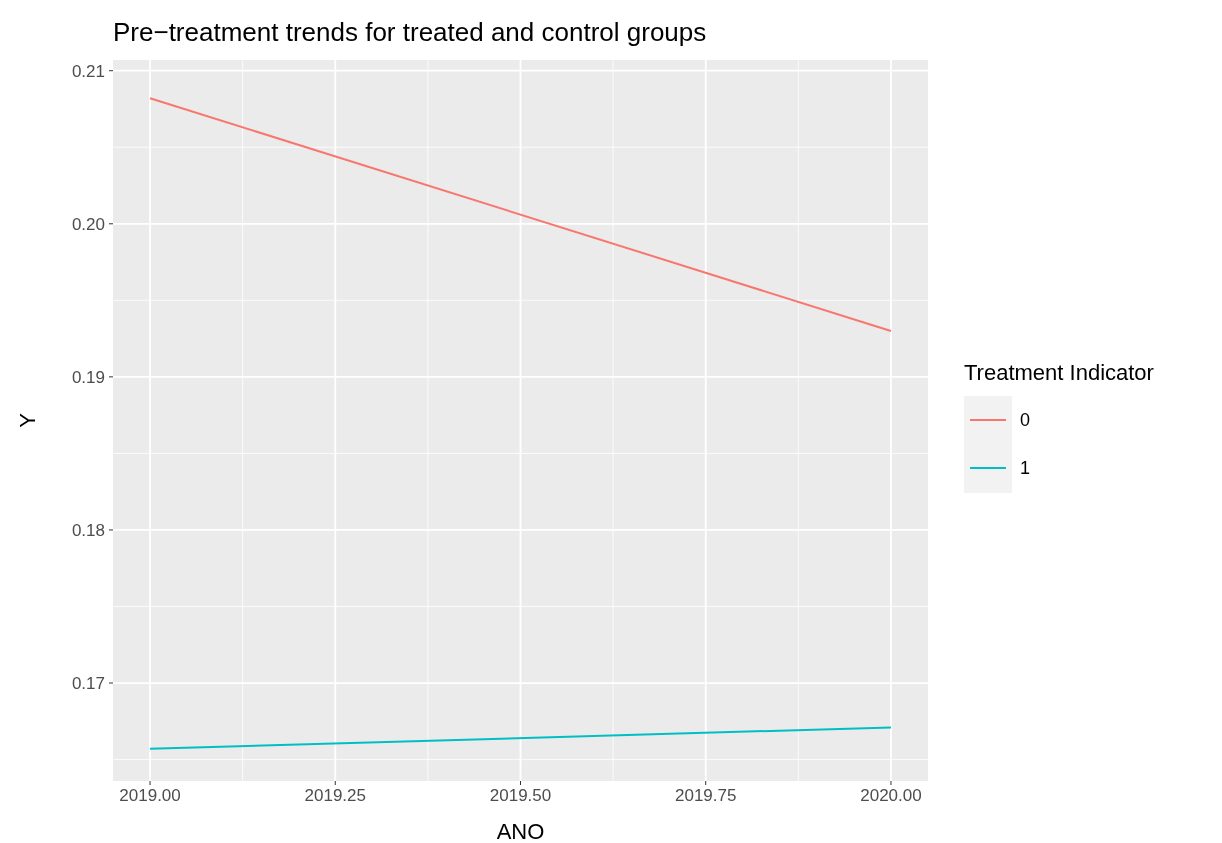 The height and width of the screenshot is (843, 1222). I want to click on legend-label: 1, so click(1025, 468).